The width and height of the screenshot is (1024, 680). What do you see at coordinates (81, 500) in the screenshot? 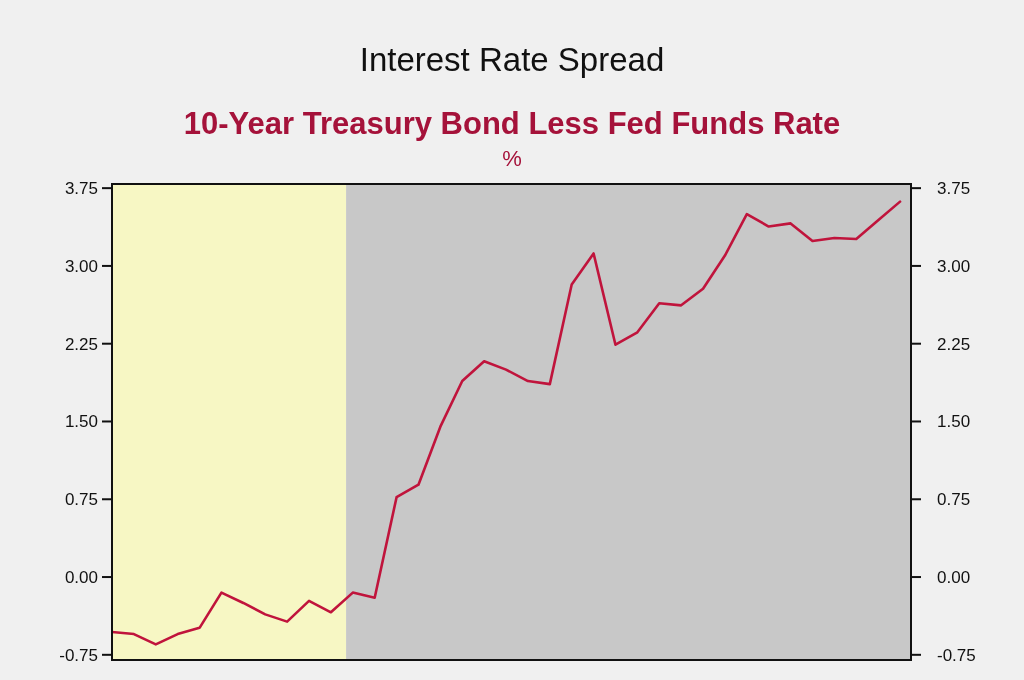
I see `y-tick-label: 0.75` at bounding box center [81, 500].